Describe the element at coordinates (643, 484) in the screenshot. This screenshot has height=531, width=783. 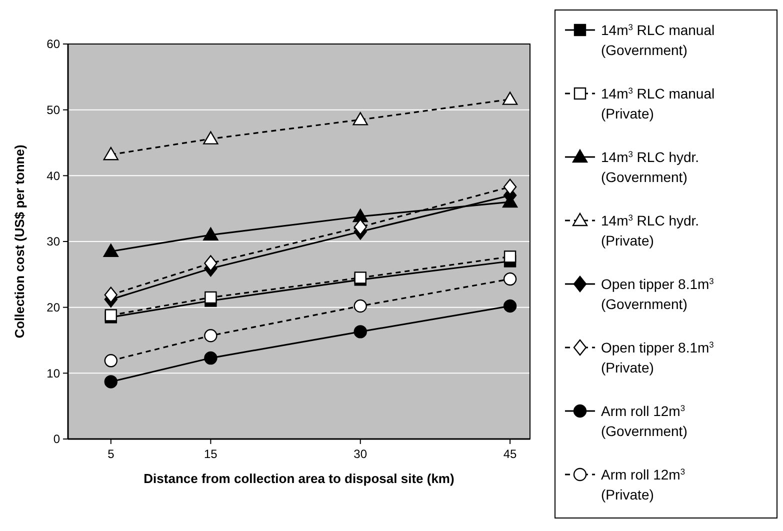
I see `text: Arm roll 12m$^{3}$ (Private)` at that location.